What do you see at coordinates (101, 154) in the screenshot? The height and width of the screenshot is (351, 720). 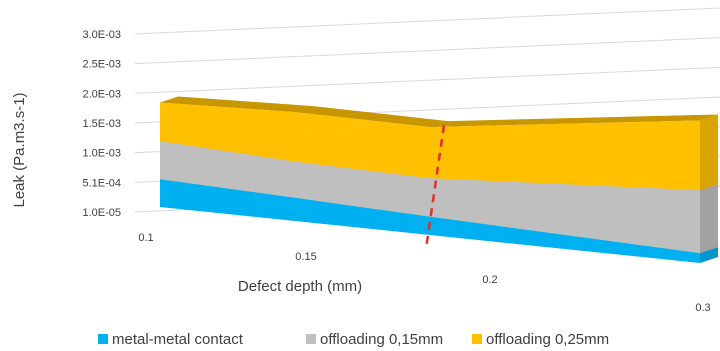 I see `y-tick-label: 1.0E-03` at bounding box center [101, 154].